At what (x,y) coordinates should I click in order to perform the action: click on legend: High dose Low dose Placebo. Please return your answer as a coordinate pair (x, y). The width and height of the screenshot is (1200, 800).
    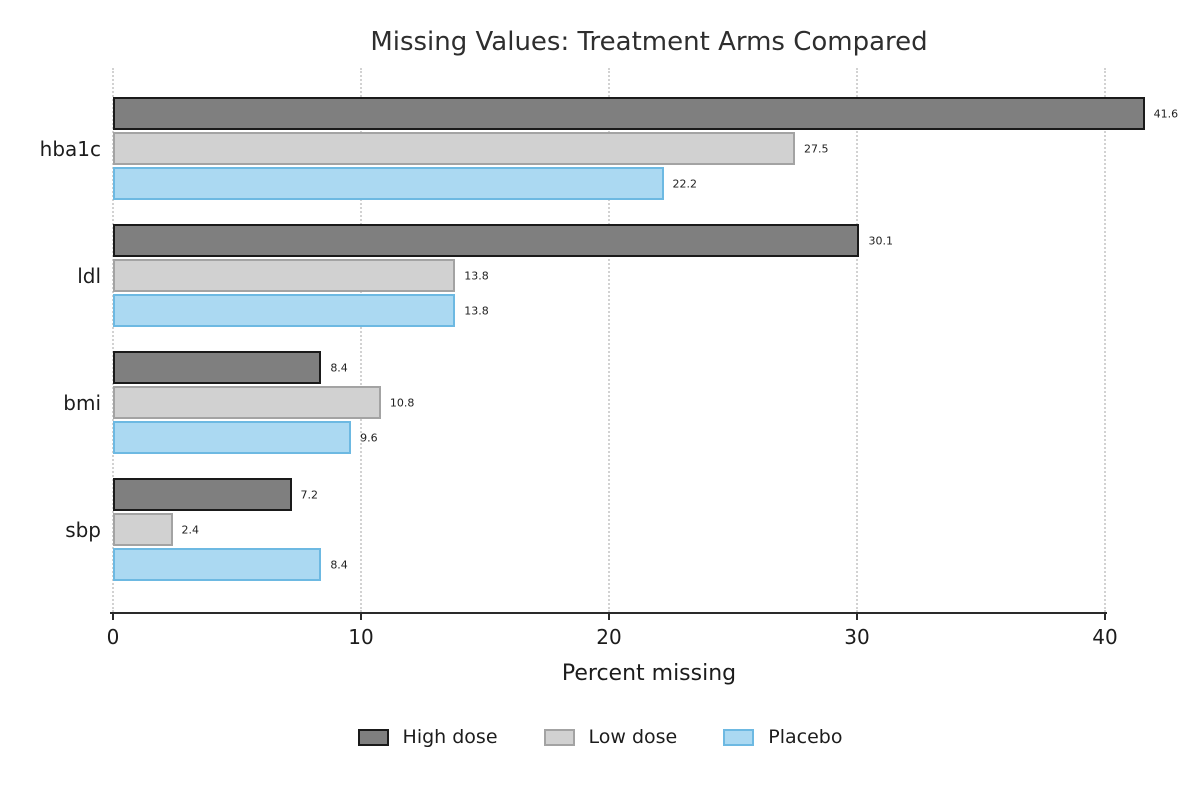
    Looking at the image, I should click on (600, 737).